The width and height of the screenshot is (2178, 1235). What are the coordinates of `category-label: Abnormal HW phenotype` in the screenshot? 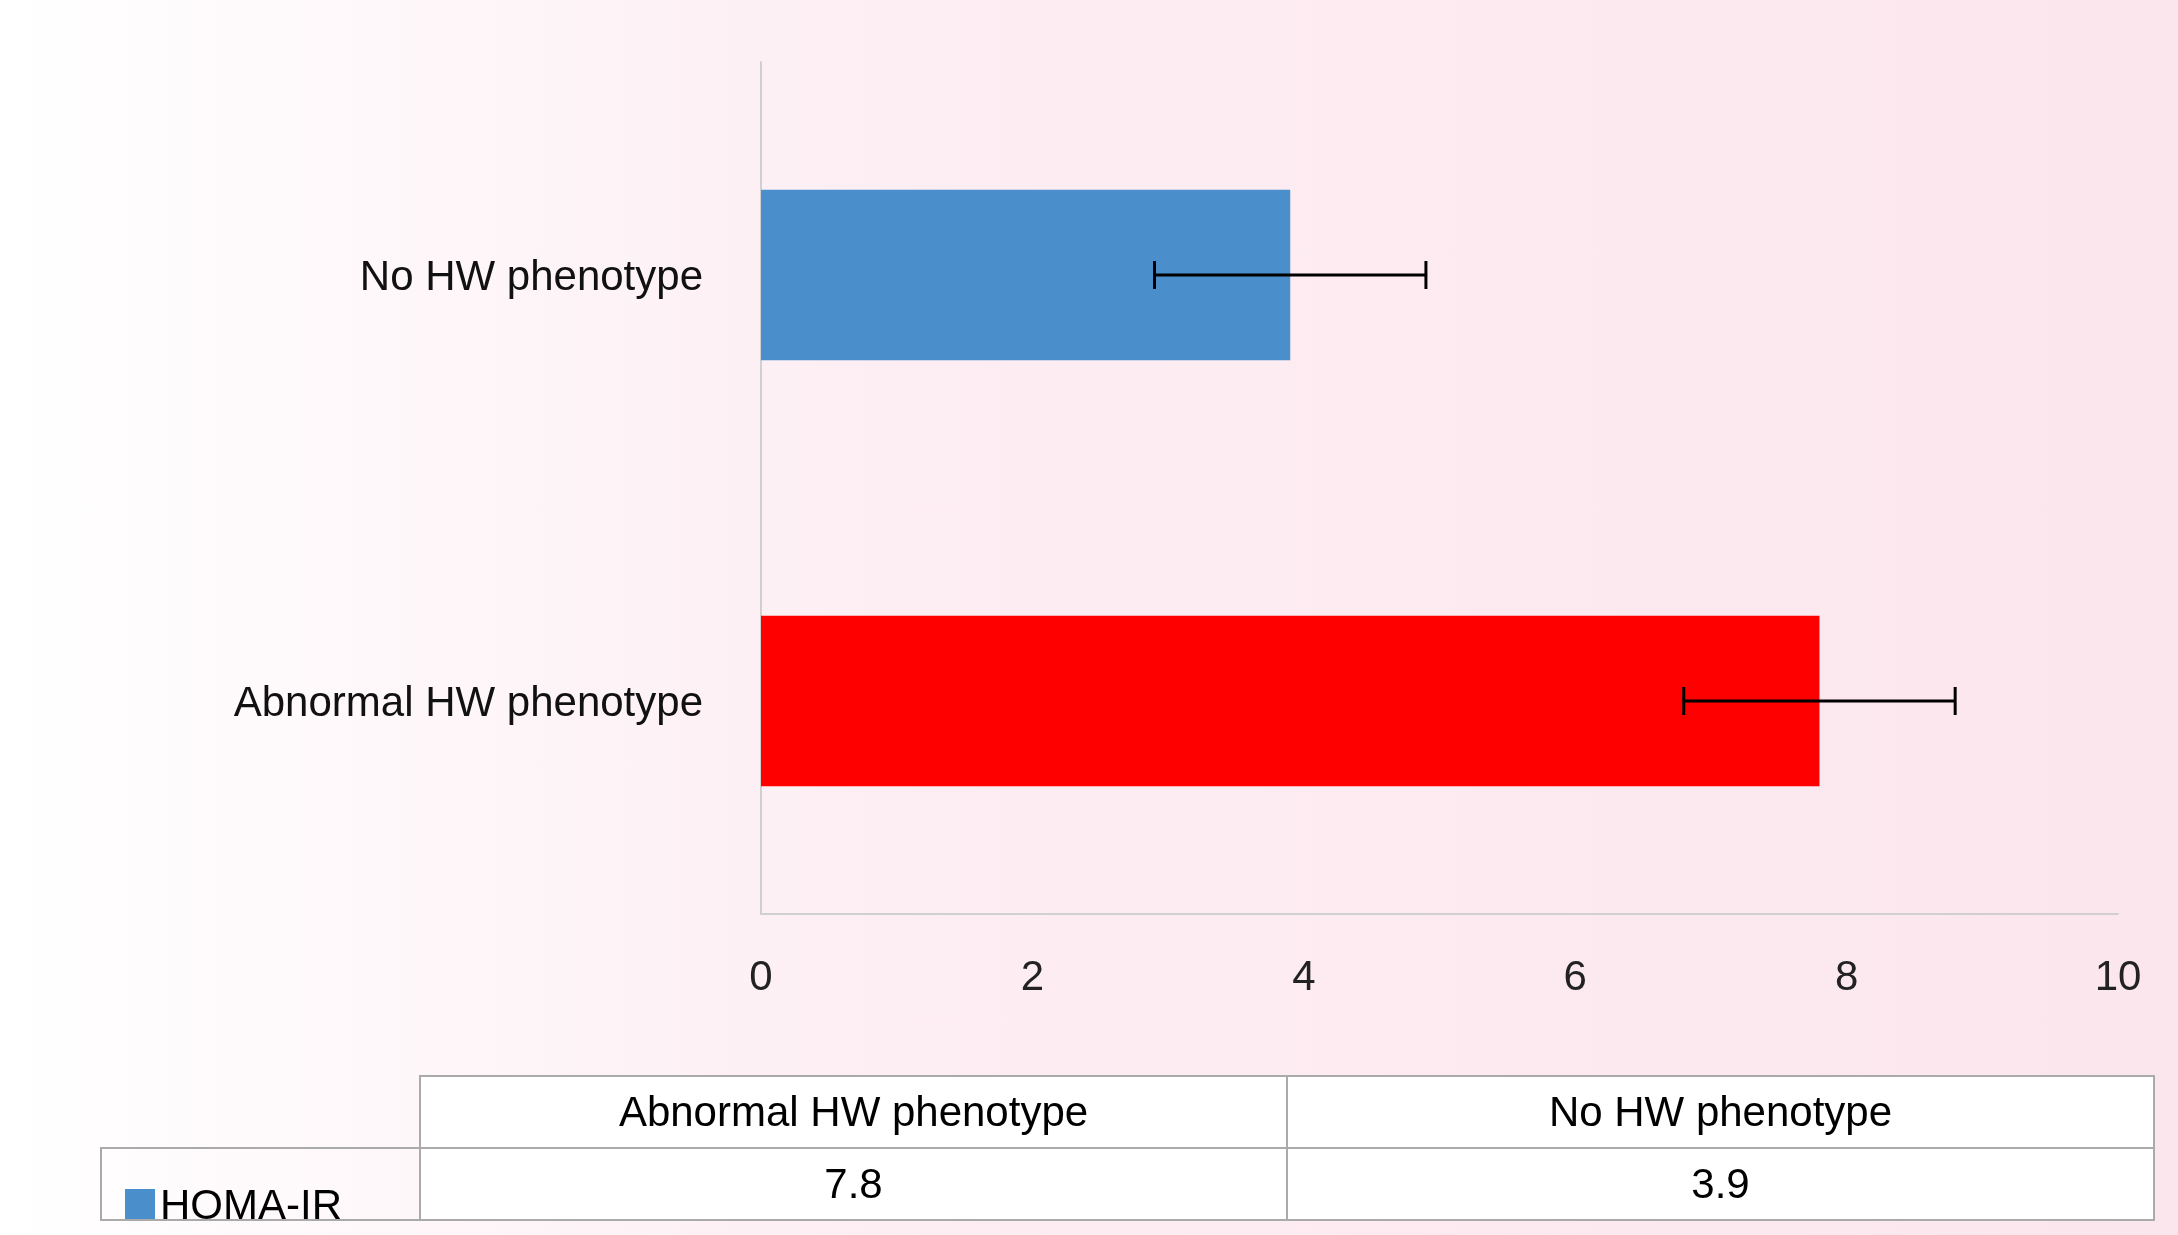 It's located at (853, 1111).